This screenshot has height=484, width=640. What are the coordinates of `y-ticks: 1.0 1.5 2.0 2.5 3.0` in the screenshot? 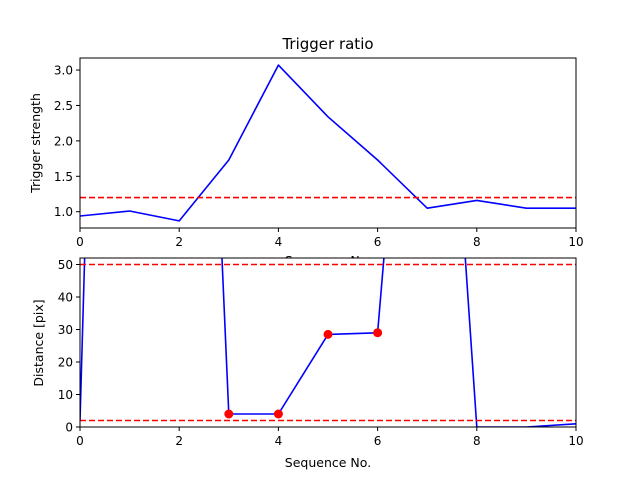 It's located at (67, 141).